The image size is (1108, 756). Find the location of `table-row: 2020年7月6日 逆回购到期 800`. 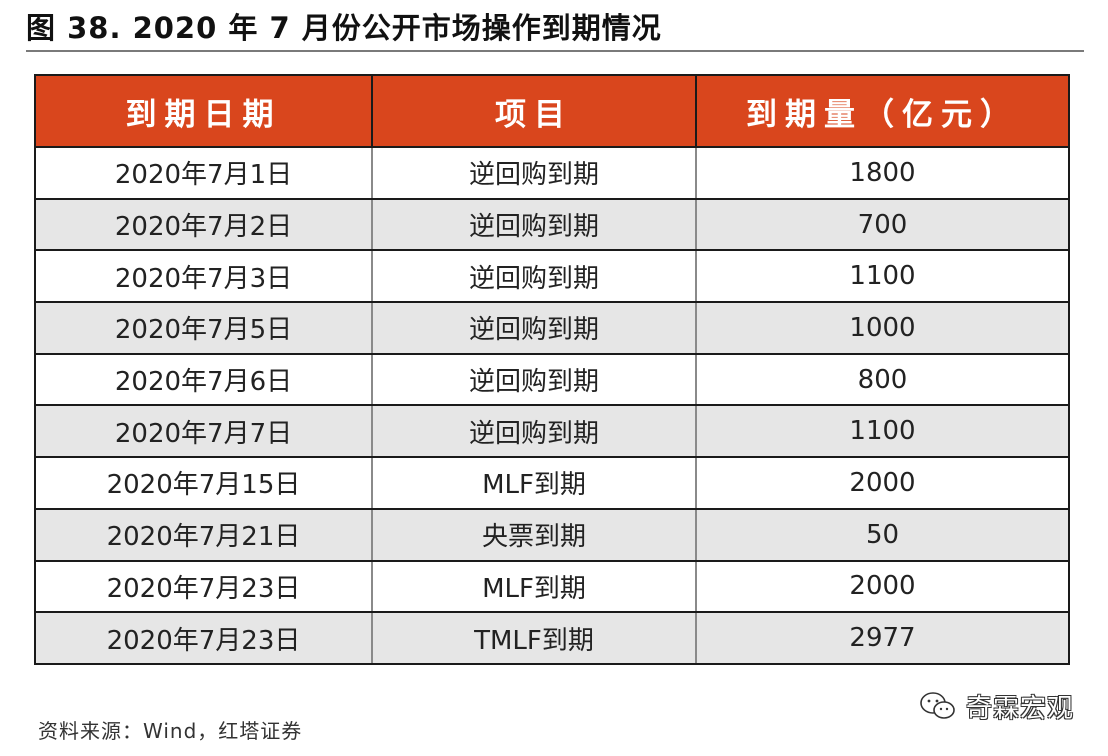

table-row: 2020年7月6日 逆回购到期 800 is located at coordinates (552, 379).